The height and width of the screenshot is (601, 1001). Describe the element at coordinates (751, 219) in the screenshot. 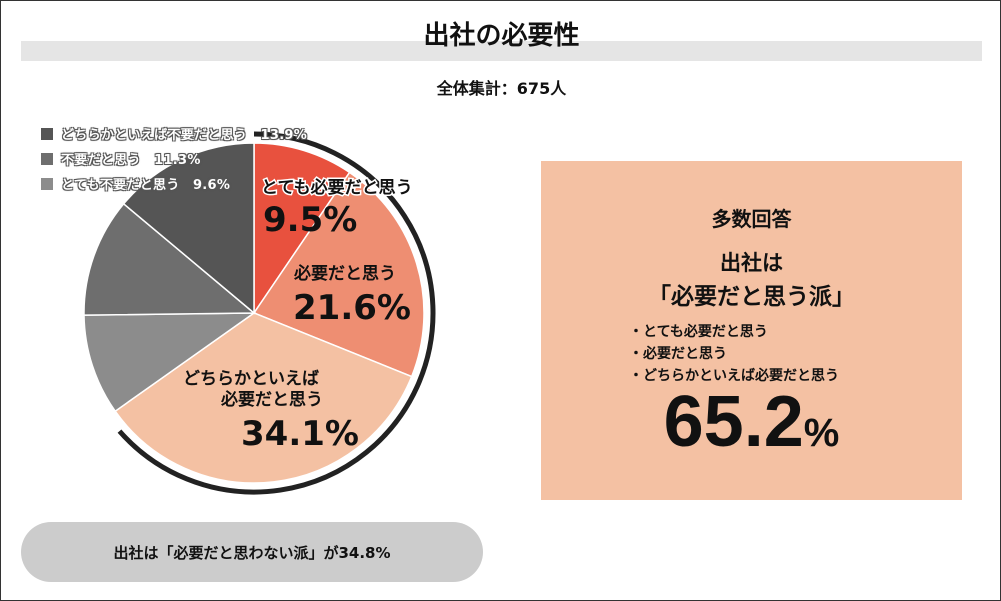

I see `summary-heading: 多数回答` at that location.